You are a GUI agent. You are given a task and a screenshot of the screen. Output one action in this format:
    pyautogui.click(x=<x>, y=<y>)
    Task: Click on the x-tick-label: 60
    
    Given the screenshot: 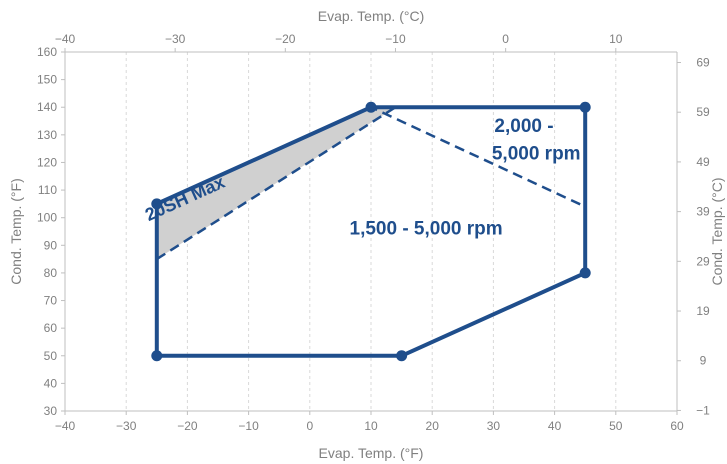 What is the action you would take?
    pyautogui.click(x=677, y=426)
    